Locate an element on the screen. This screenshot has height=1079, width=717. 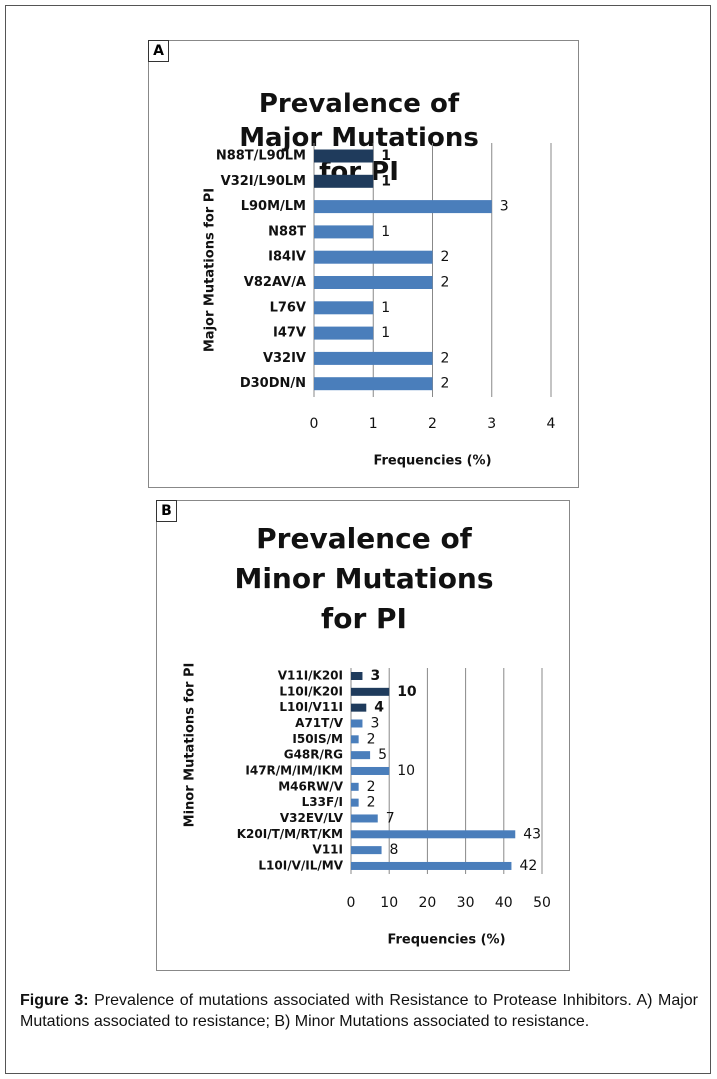
y-tick-label: L90M/LM is located at coordinates (273, 206).